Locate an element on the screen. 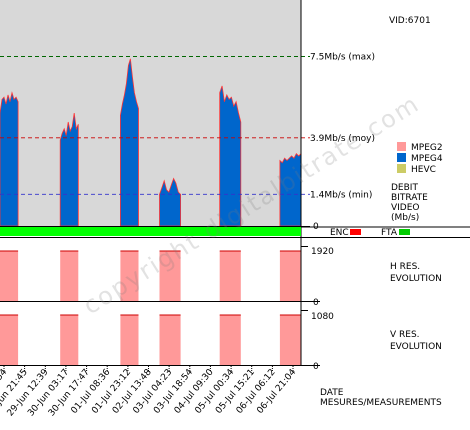 The width and height of the screenshot is (470, 430). hres-zero-label: 0 is located at coordinates (316, 303).